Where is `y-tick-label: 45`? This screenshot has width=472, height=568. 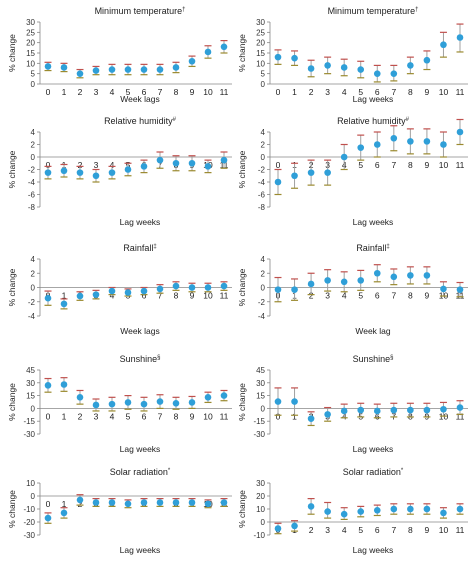 y-tick-label: 45 is located at coordinates (260, 370).